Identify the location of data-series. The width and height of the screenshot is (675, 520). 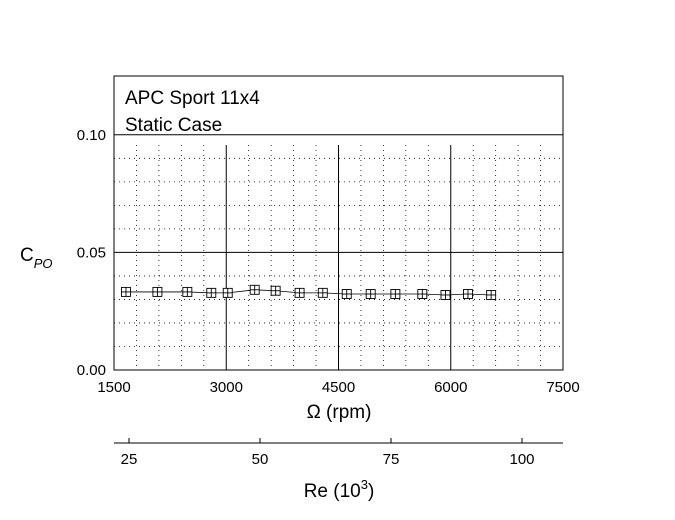
(309, 292).